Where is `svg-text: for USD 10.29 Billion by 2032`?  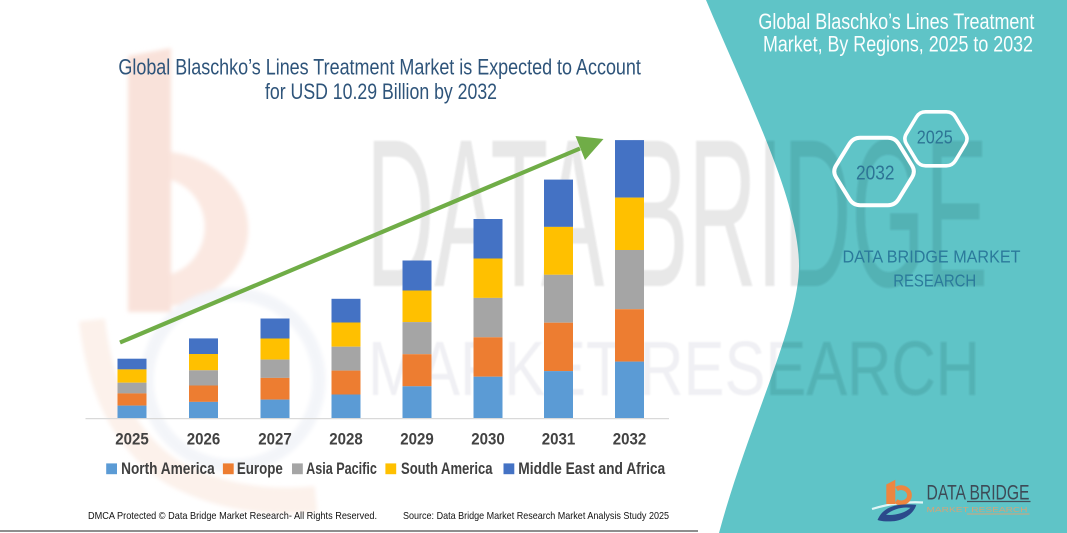
svg-text: for USD 10.29 Billion by 2032 is located at coordinates (381, 91).